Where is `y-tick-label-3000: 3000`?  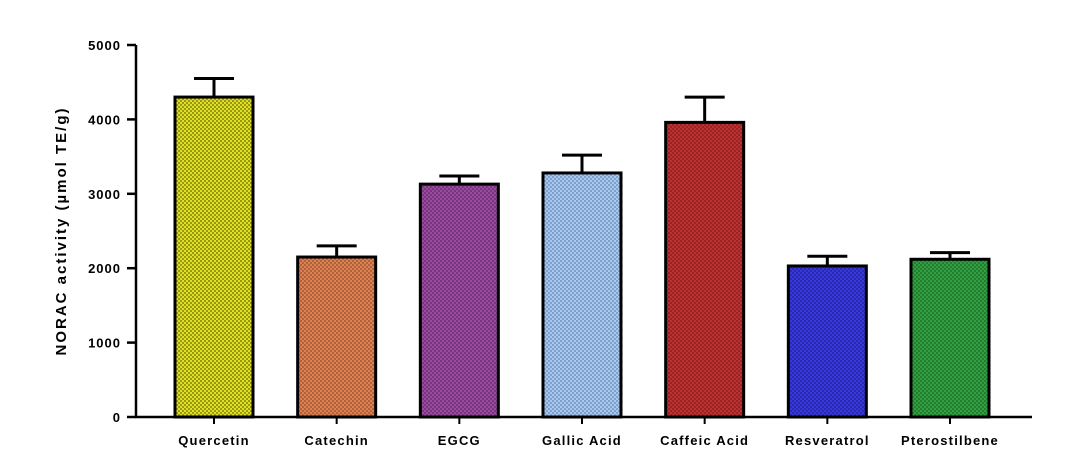
y-tick-label-3000: 3000 is located at coordinates (104, 194).